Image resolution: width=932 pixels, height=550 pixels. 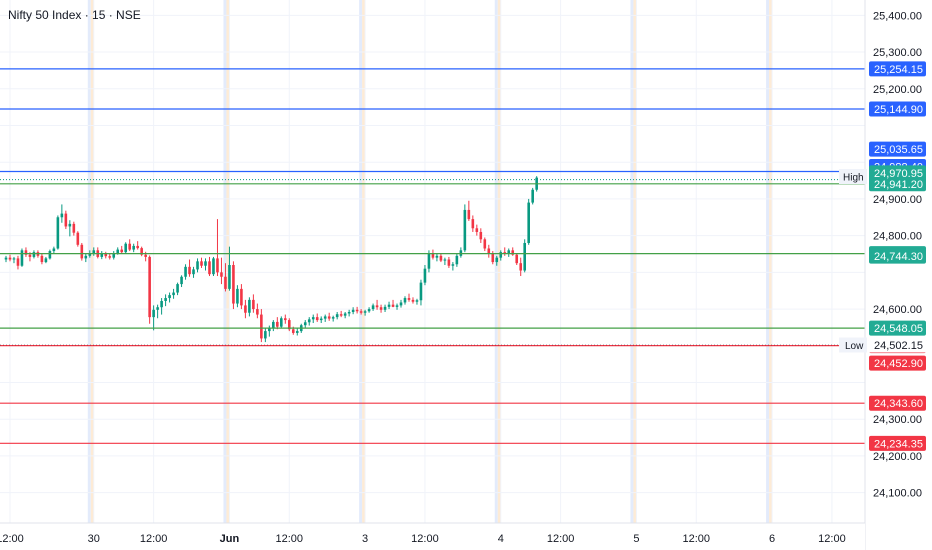 I want to click on x-tick-label: 6, so click(x=772, y=539).